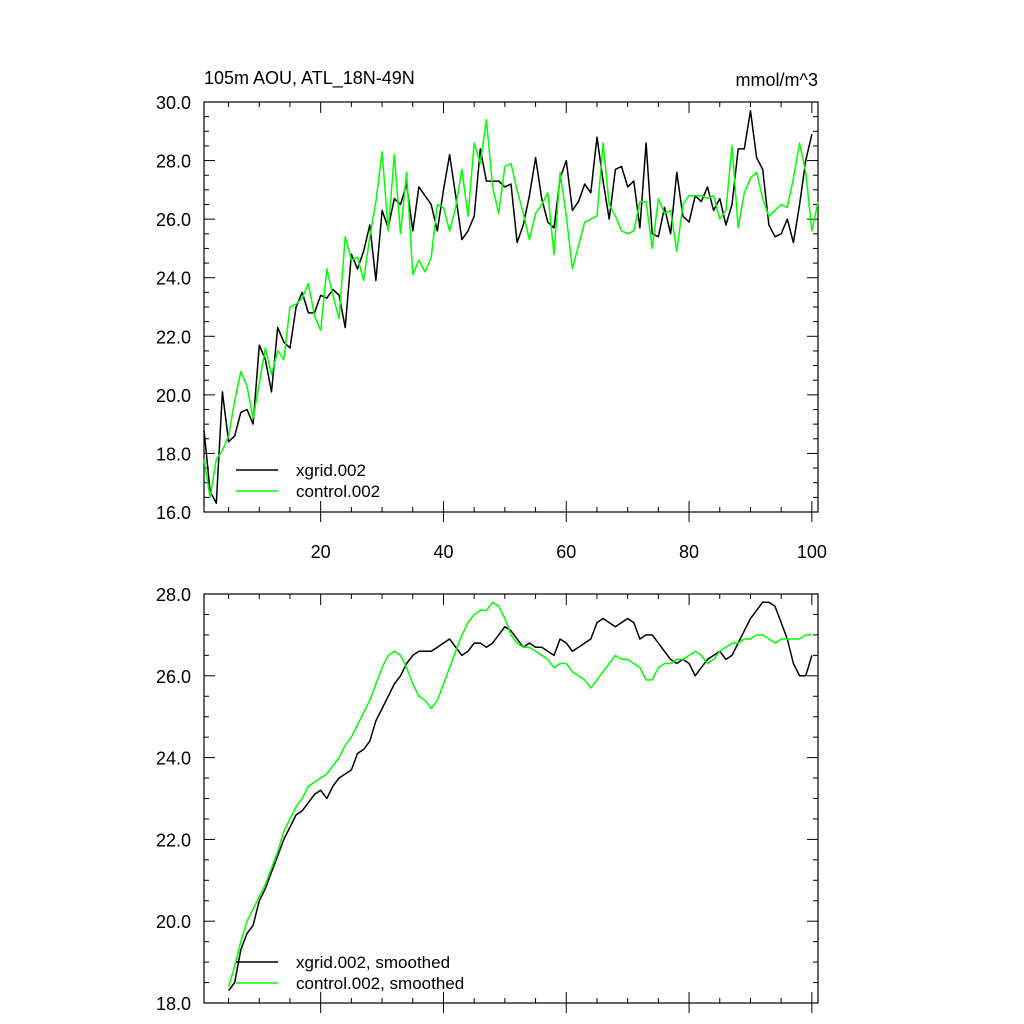  What do you see at coordinates (566, 552) in the screenshot?
I see `x-tick-label: 60` at bounding box center [566, 552].